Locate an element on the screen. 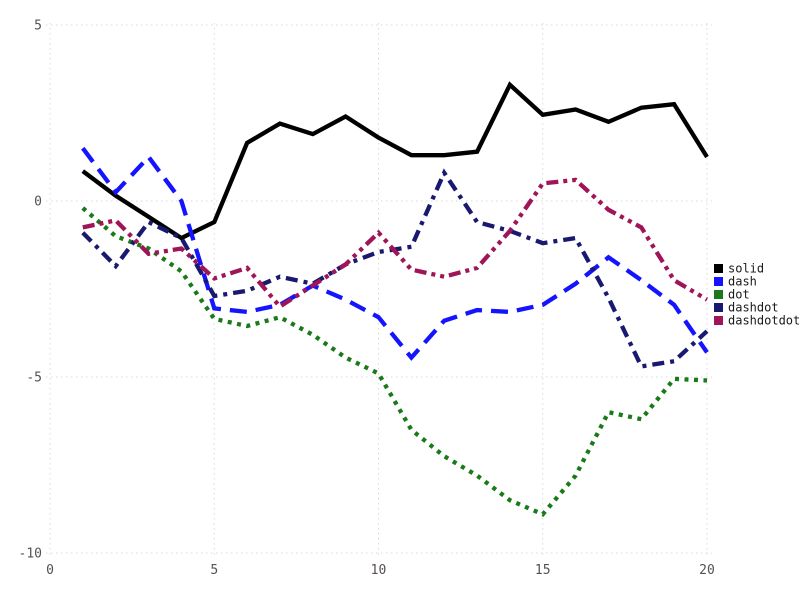 Image resolution: width=800 pixels, height=600 pixels. x-tick-label-20: 20 is located at coordinates (707, 570).